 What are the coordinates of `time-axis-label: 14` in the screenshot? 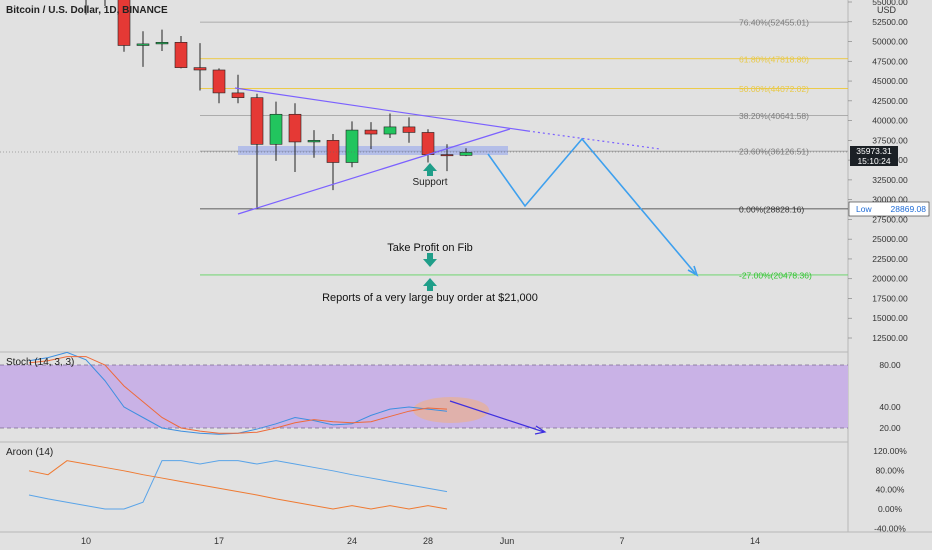 It's located at (755, 541).